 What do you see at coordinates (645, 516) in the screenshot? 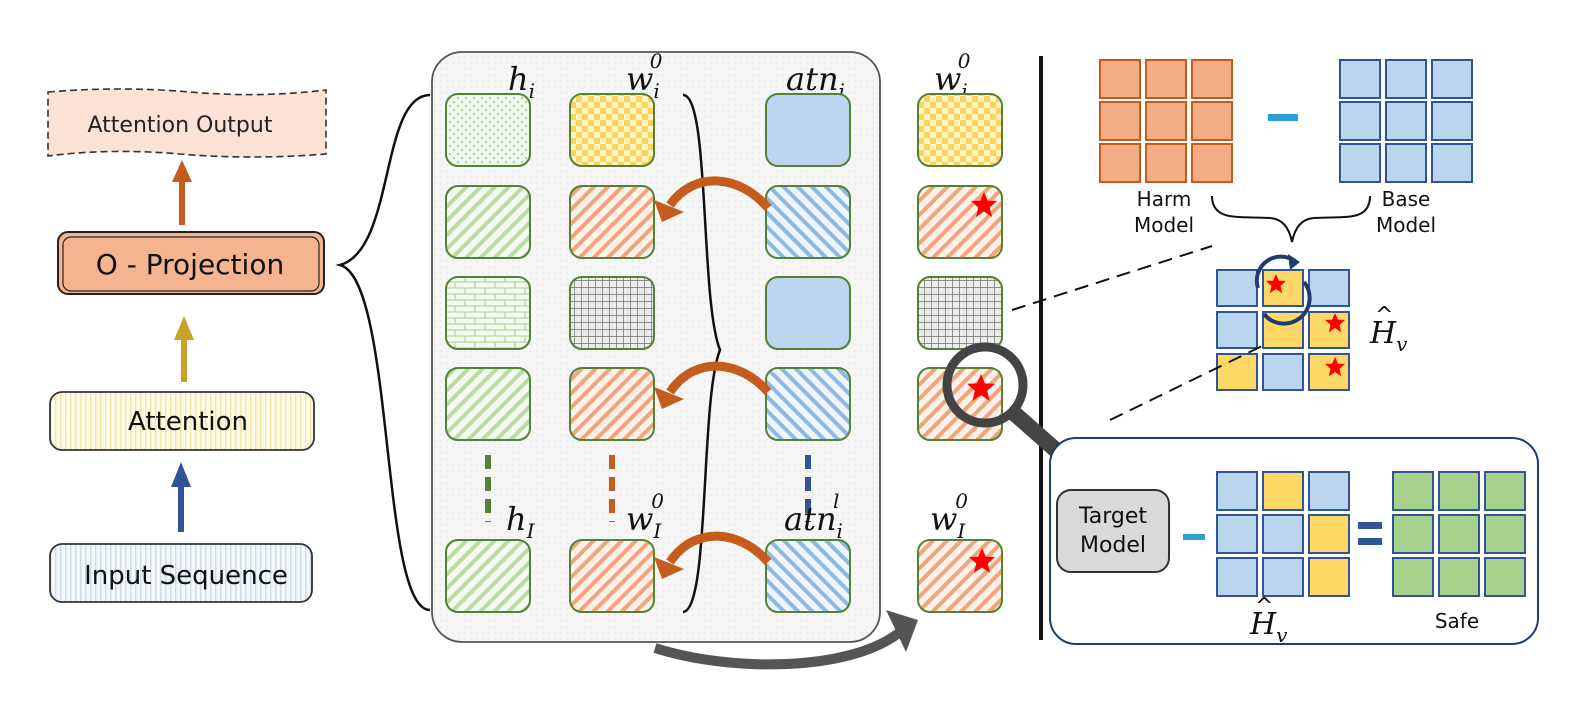
I see `header-w-bottom: wI0` at bounding box center [645, 516].